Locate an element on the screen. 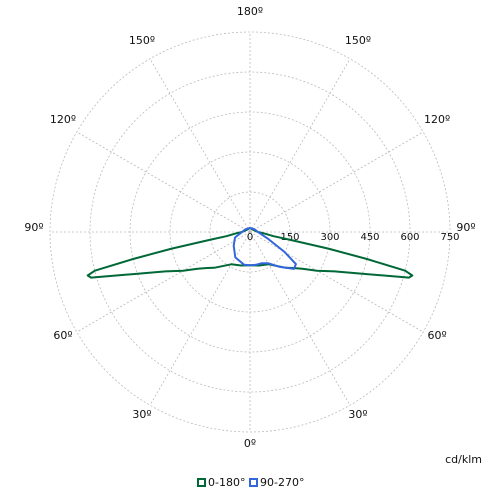  r-tick-label: 0 is located at coordinates (250, 237).